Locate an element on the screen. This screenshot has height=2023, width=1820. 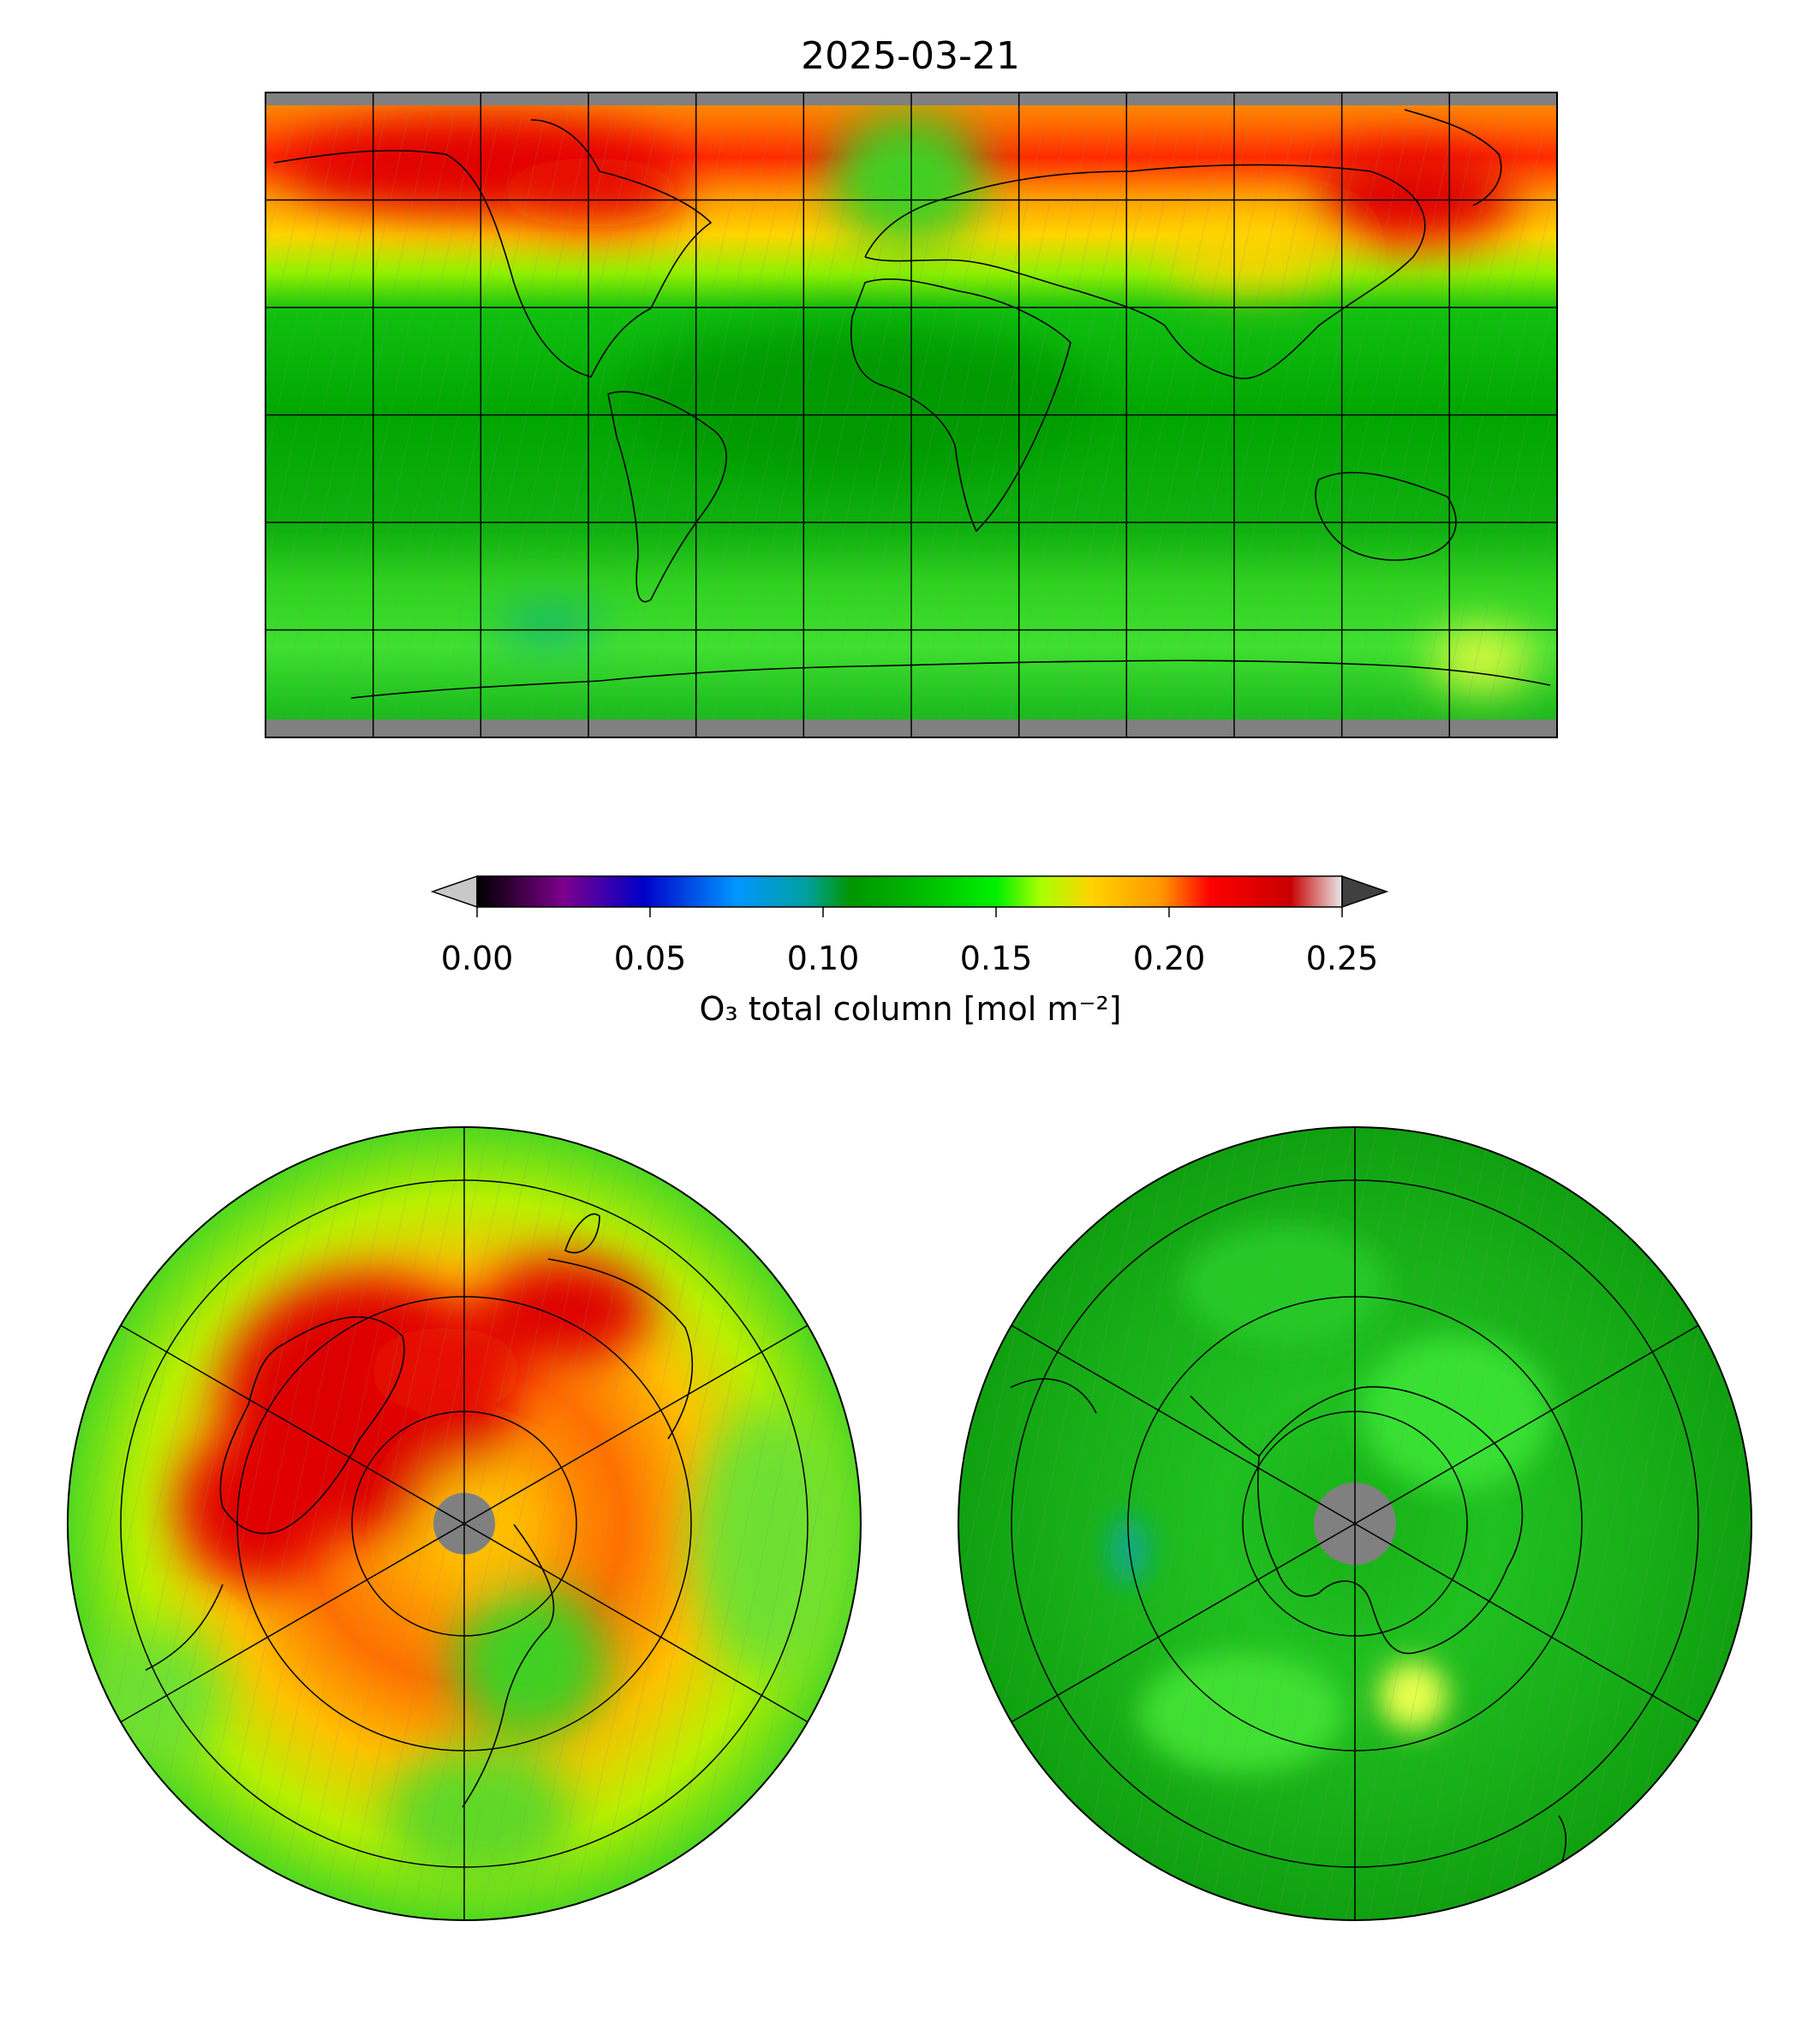
colorbar-under-extension is located at coordinates (454, 891).